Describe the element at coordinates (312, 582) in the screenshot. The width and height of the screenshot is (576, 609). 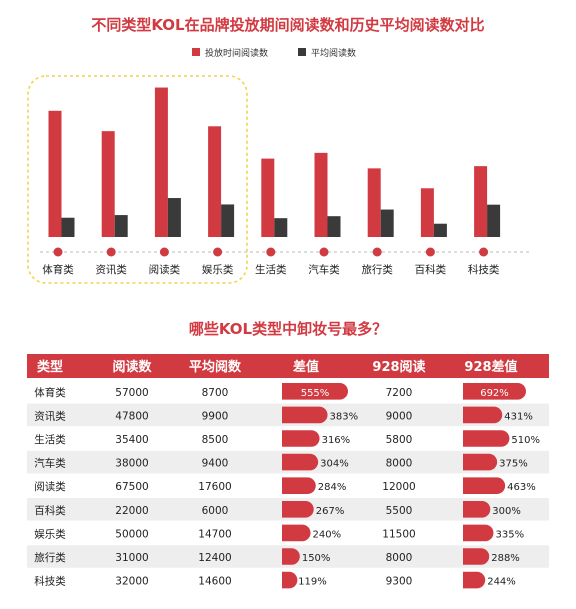
I see `cell-diff: 119%` at that location.